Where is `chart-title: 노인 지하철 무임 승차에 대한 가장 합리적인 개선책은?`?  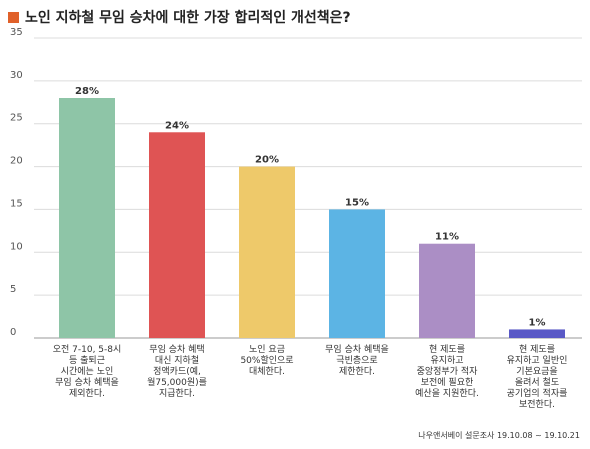
chart-title: 노인 지하철 무임 승차에 대한 가장 합리적인 개선책은? is located at coordinates (188, 18).